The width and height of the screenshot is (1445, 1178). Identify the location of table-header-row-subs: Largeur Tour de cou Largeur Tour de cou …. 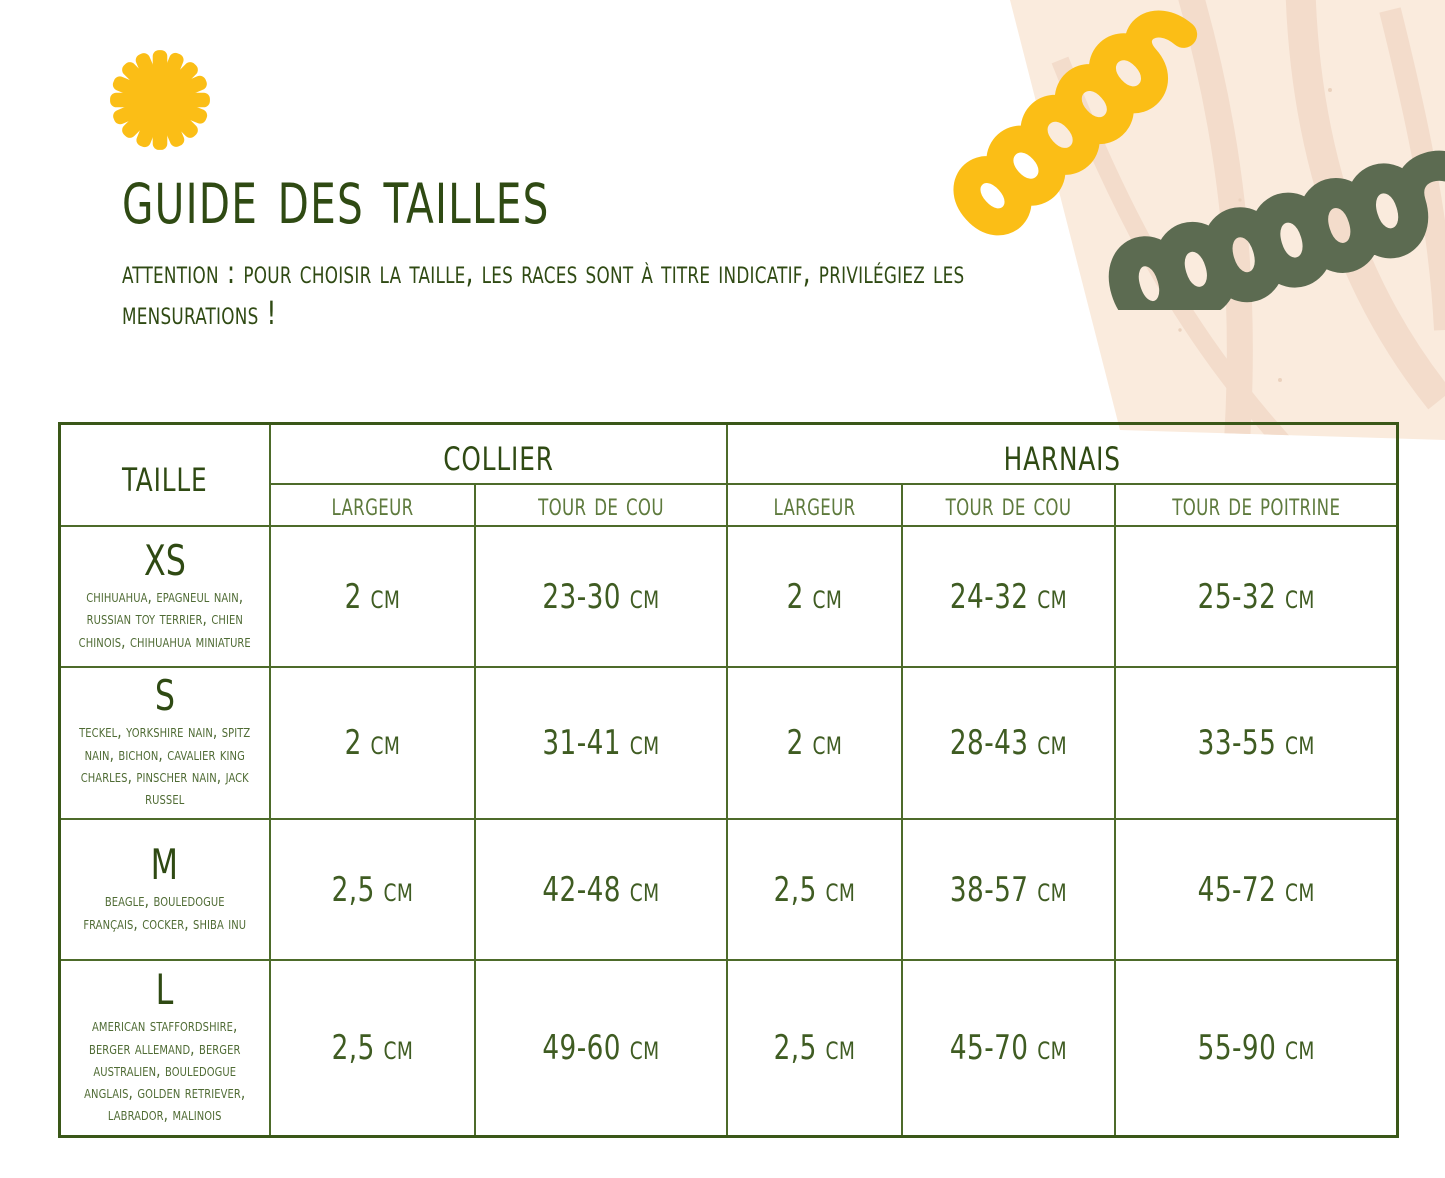
(729, 505).